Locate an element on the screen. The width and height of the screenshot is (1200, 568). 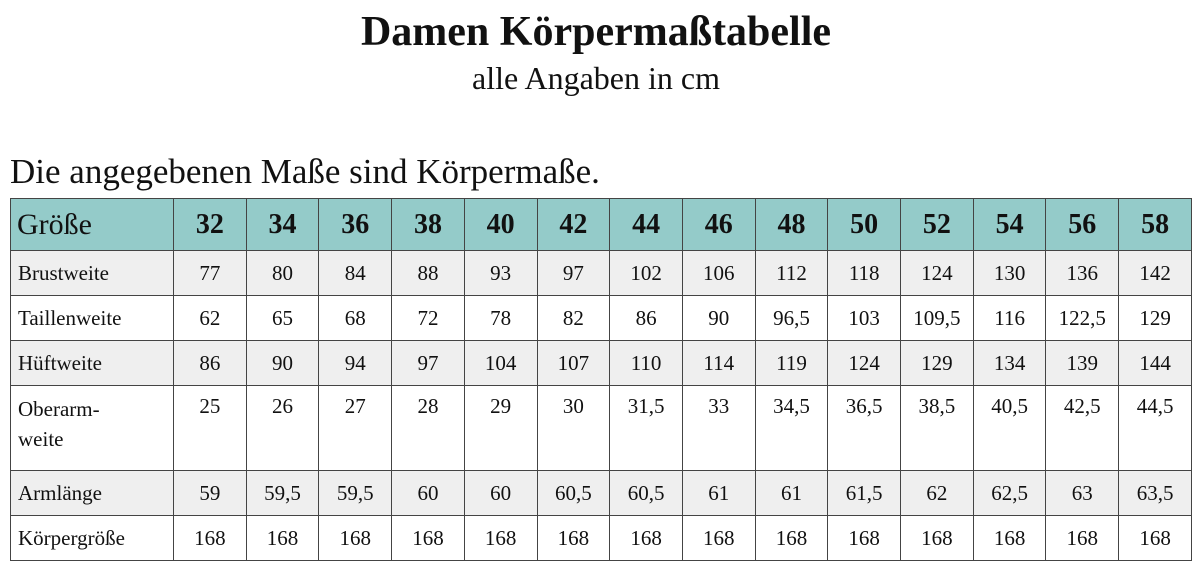
size-header: 40 is located at coordinates (500, 224).